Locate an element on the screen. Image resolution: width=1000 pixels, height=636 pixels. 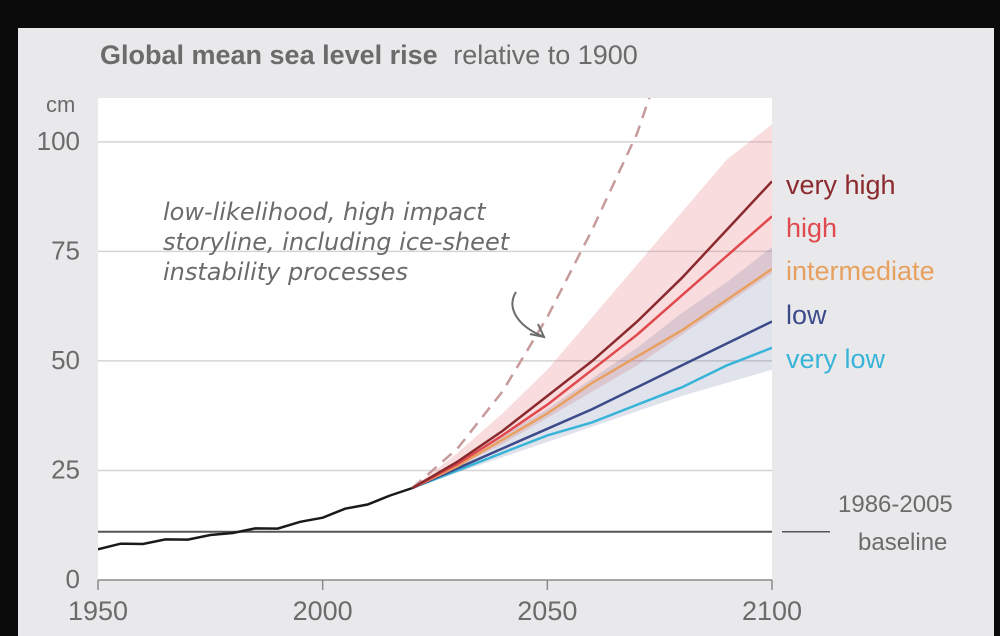
uncertainty-band is located at coordinates (592, 367).